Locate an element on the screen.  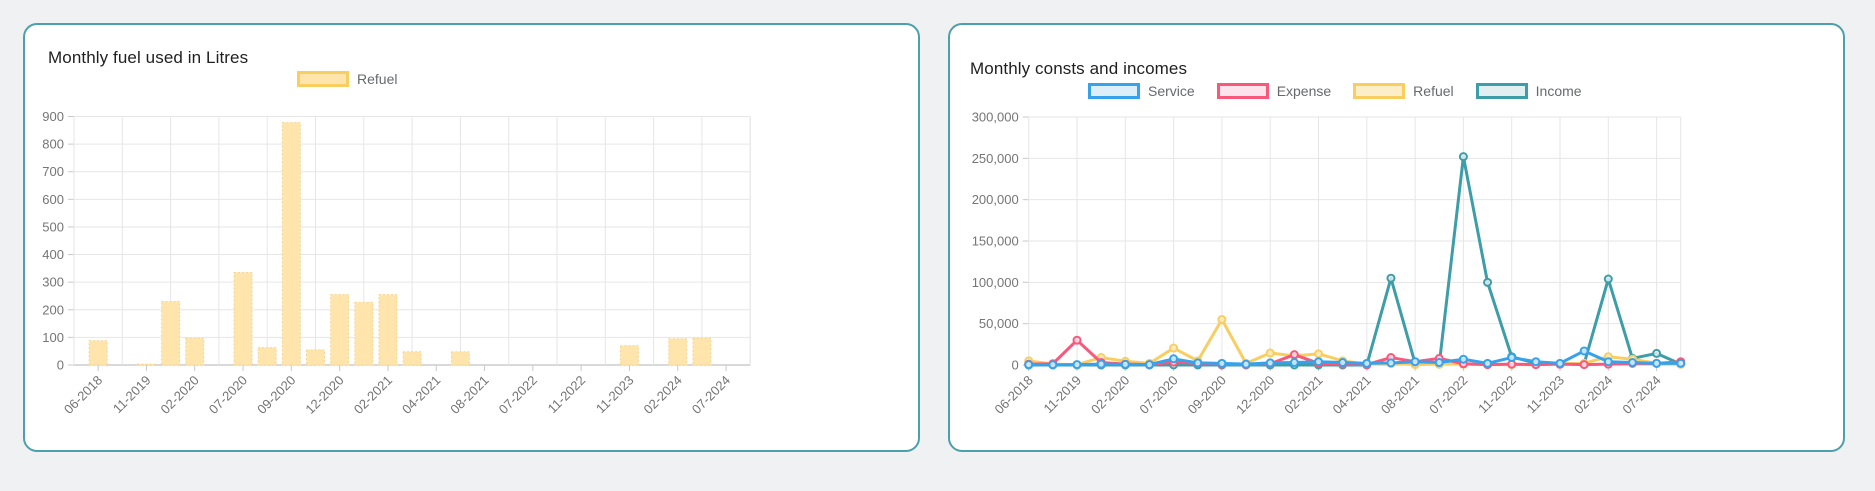
costs-chart-legend-item-service: Service is located at coordinates (1141, 91).